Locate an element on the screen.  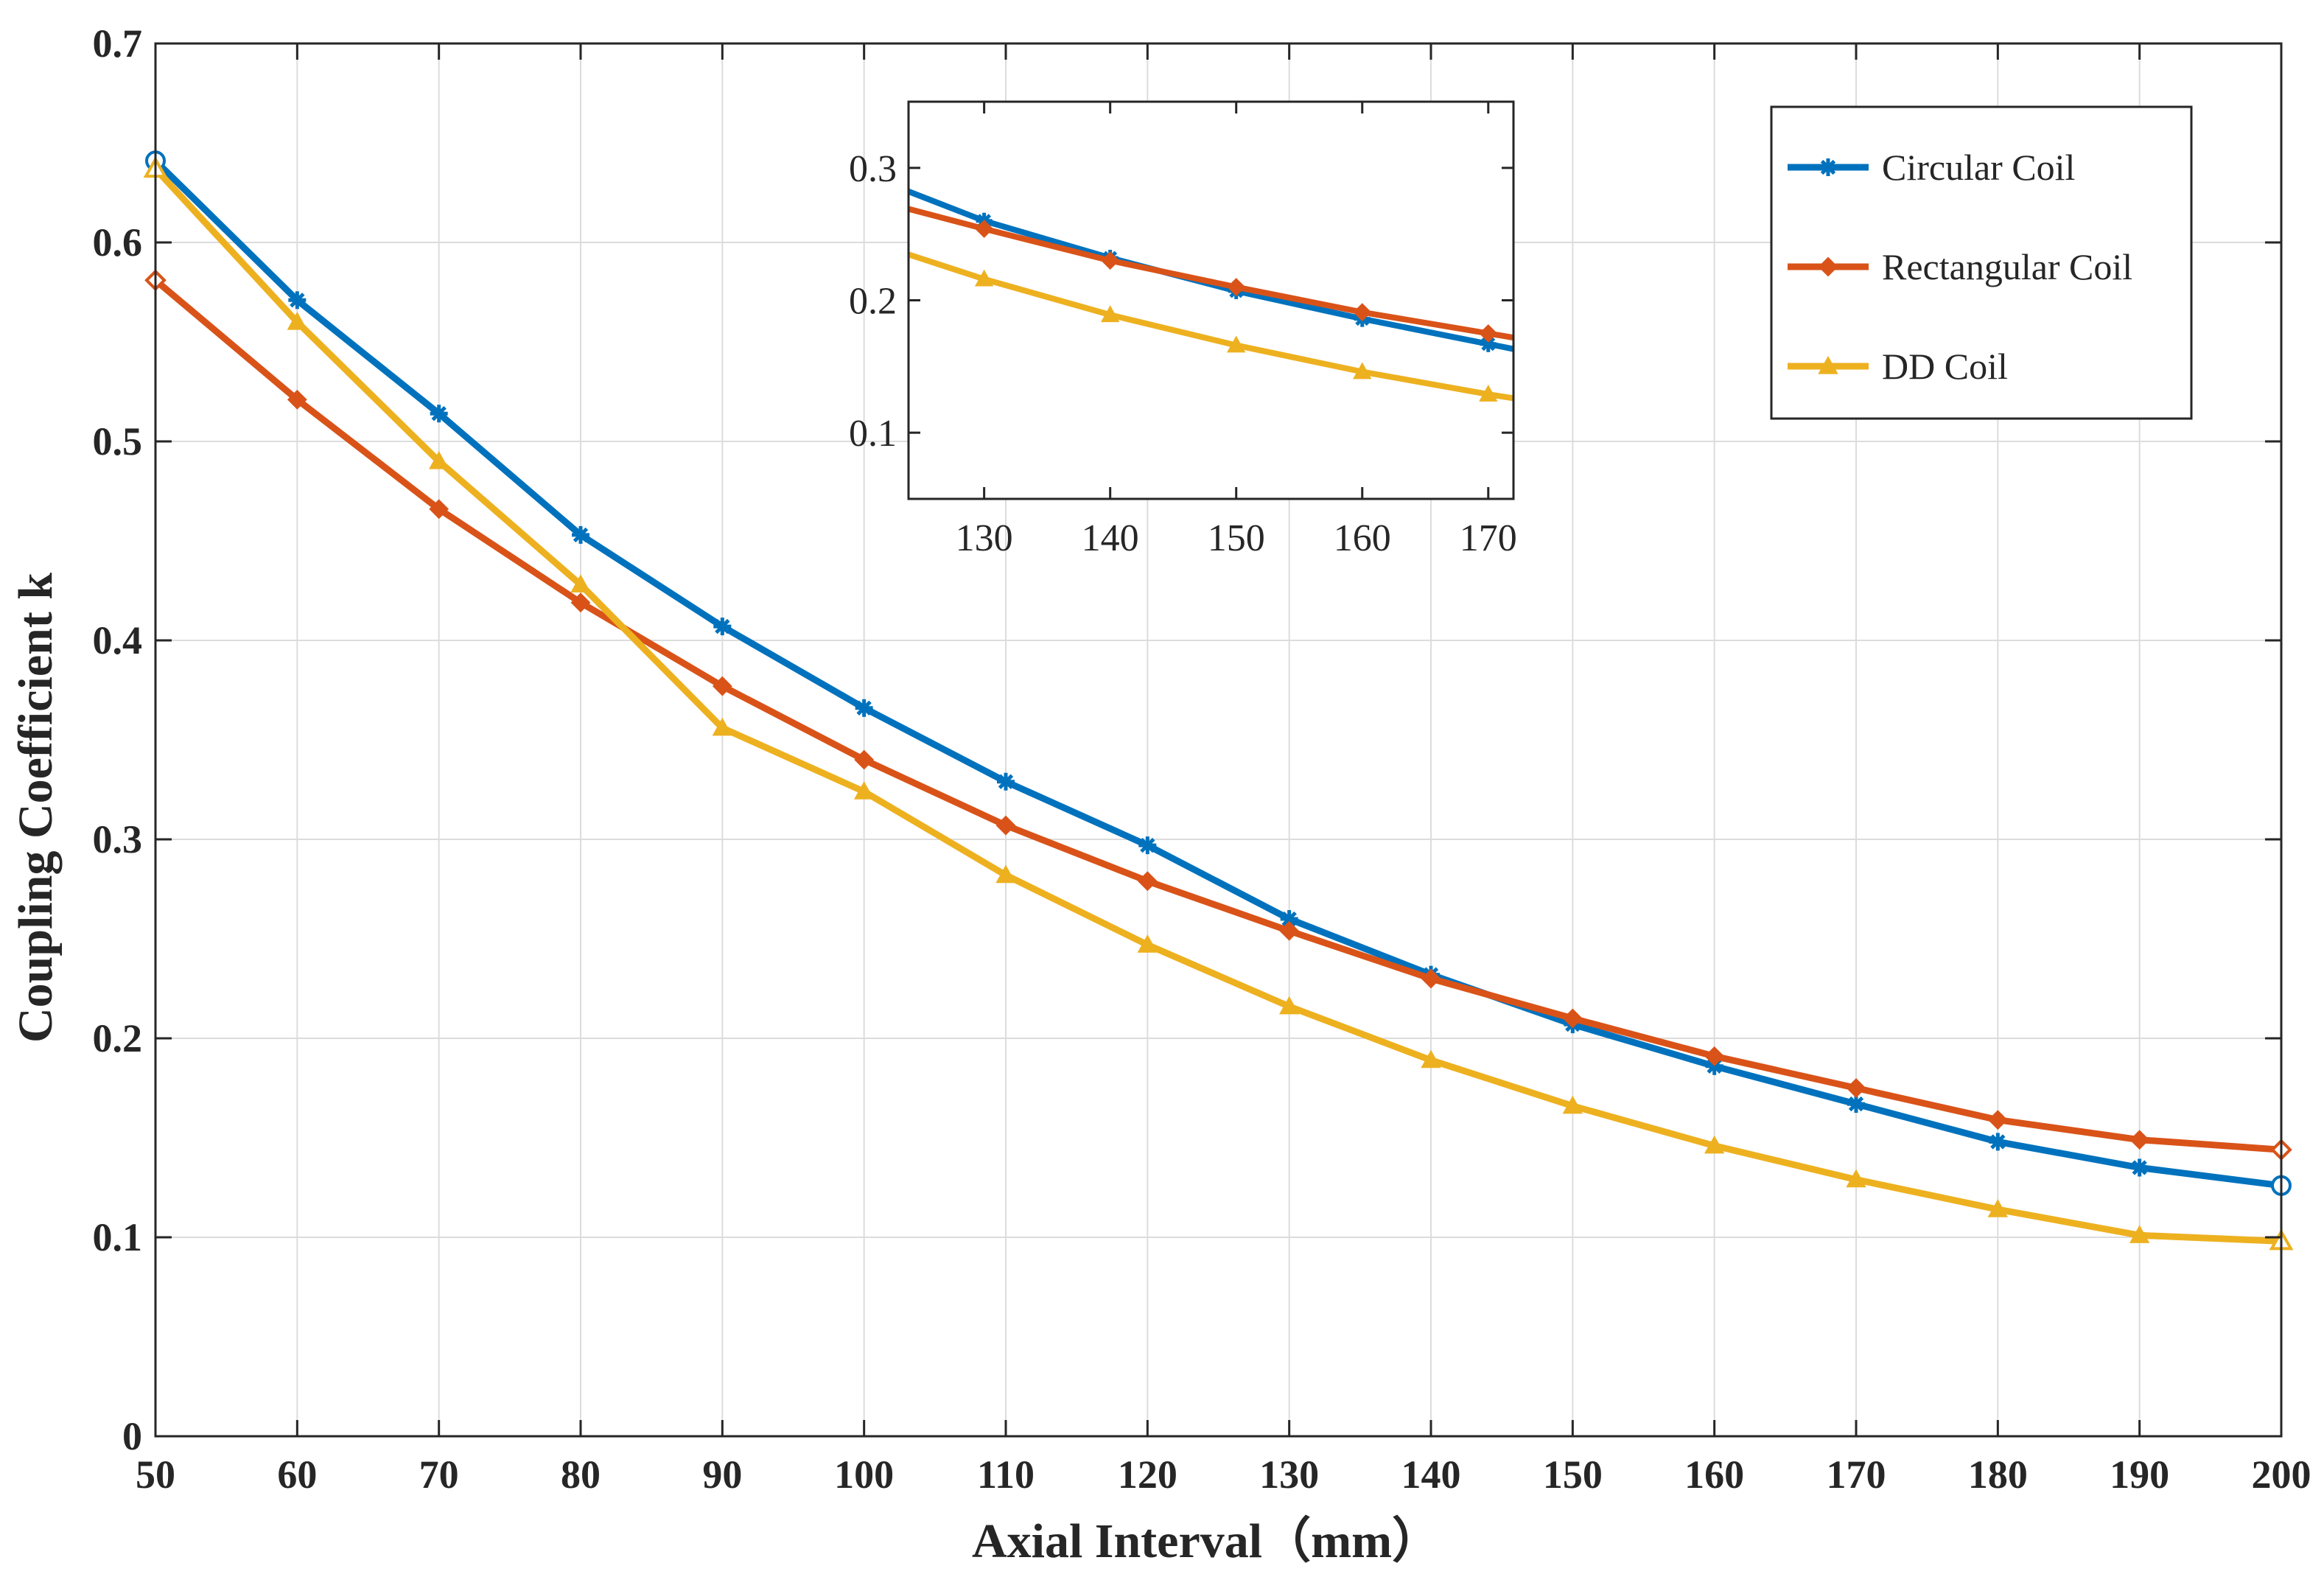
y-tick-label: 0.7 is located at coordinates (118, 43).